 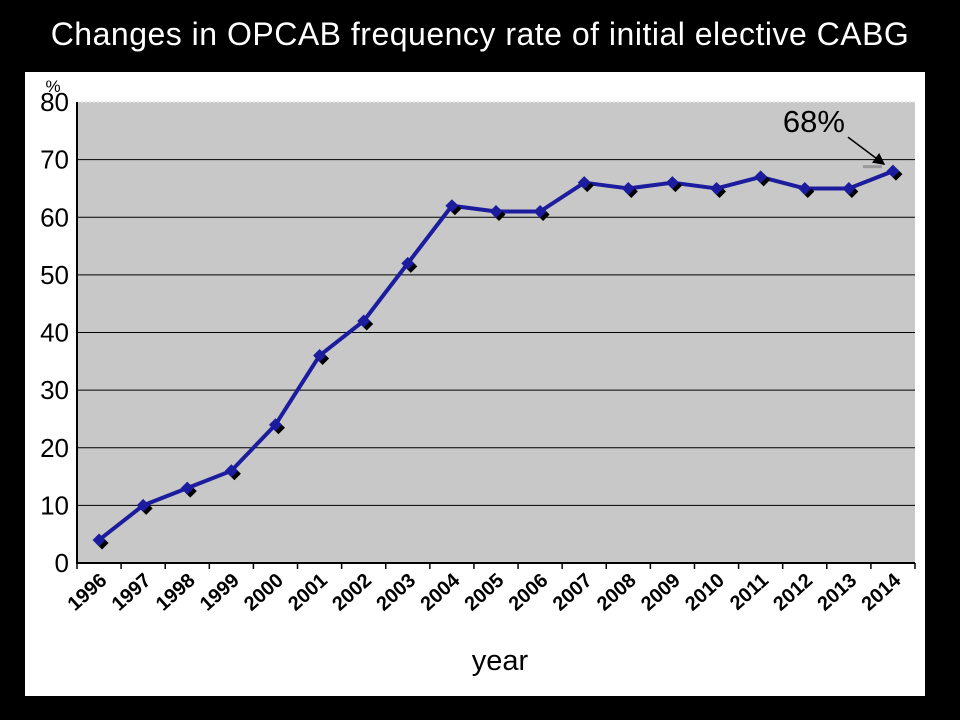 I want to click on x-axis-title: year, so click(x=500, y=661).